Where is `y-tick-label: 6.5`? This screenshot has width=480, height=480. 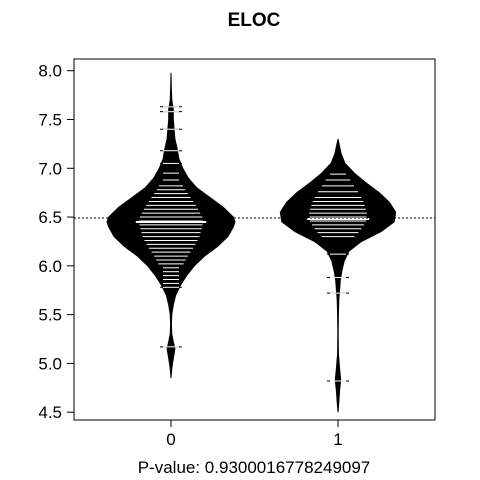
y-tick-label: 6.5 is located at coordinates (50, 217).